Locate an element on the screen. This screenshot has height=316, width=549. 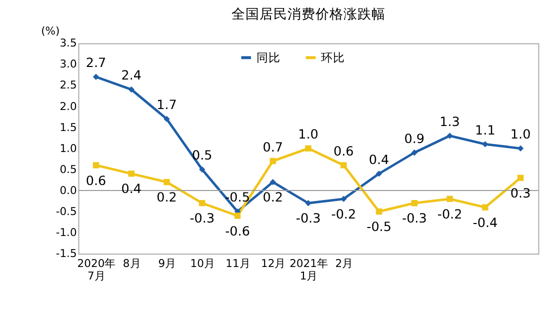
legend-label: 同比 is located at coordinates (268, 57).